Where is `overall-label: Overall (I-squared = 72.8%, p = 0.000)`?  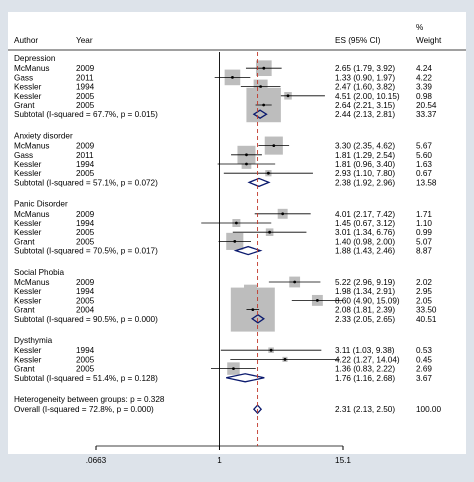
overall-label: Overall (I-squared = 72.8%, p = 0.000) is located at coordinates (84, 409).